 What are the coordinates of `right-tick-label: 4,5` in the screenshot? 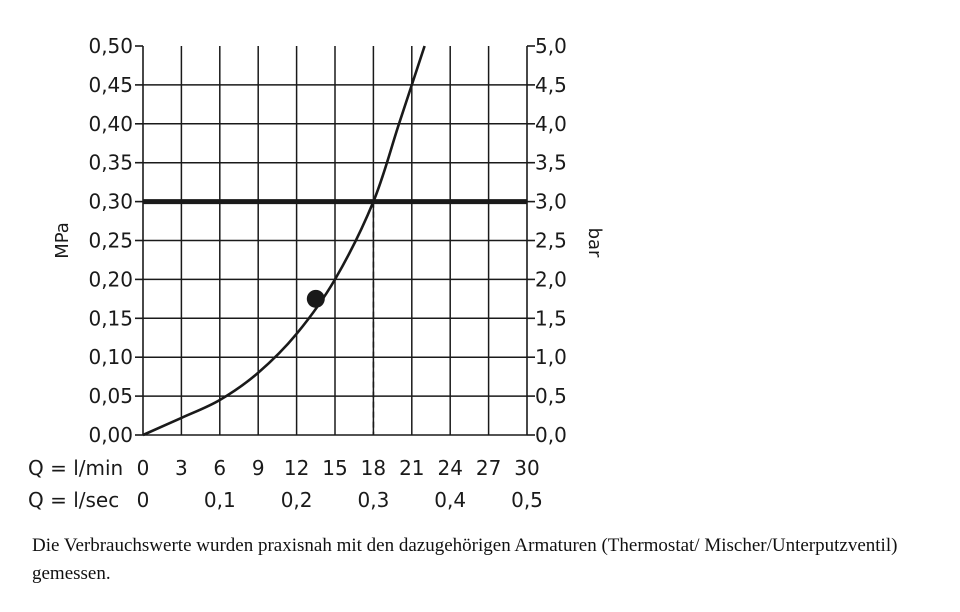 It's located at (551, 85).